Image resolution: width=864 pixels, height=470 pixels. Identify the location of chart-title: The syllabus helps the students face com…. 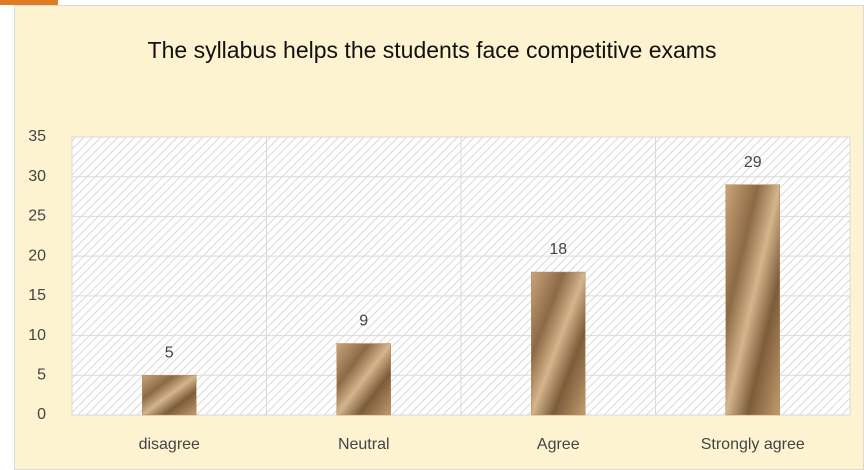
(432, 50).